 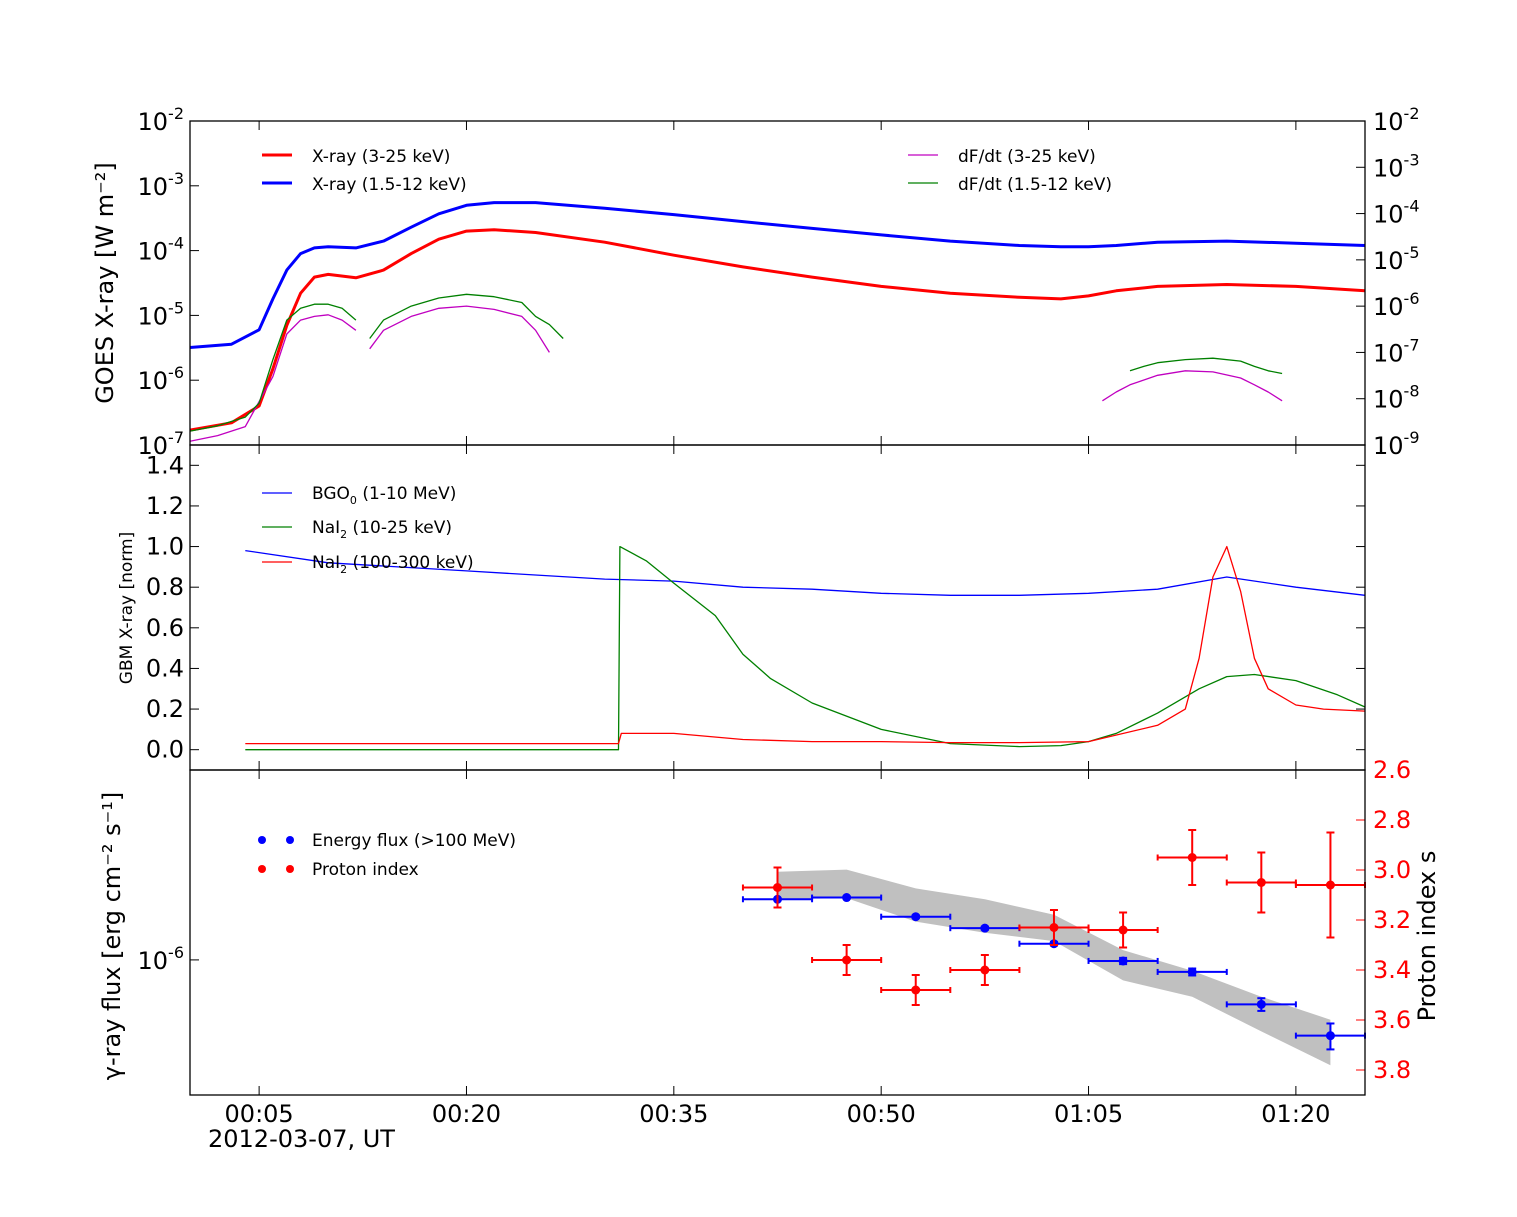 I want to click on legend-label-xray-3-25: X-ray (3-25 keV), so click(x=381, y=157).